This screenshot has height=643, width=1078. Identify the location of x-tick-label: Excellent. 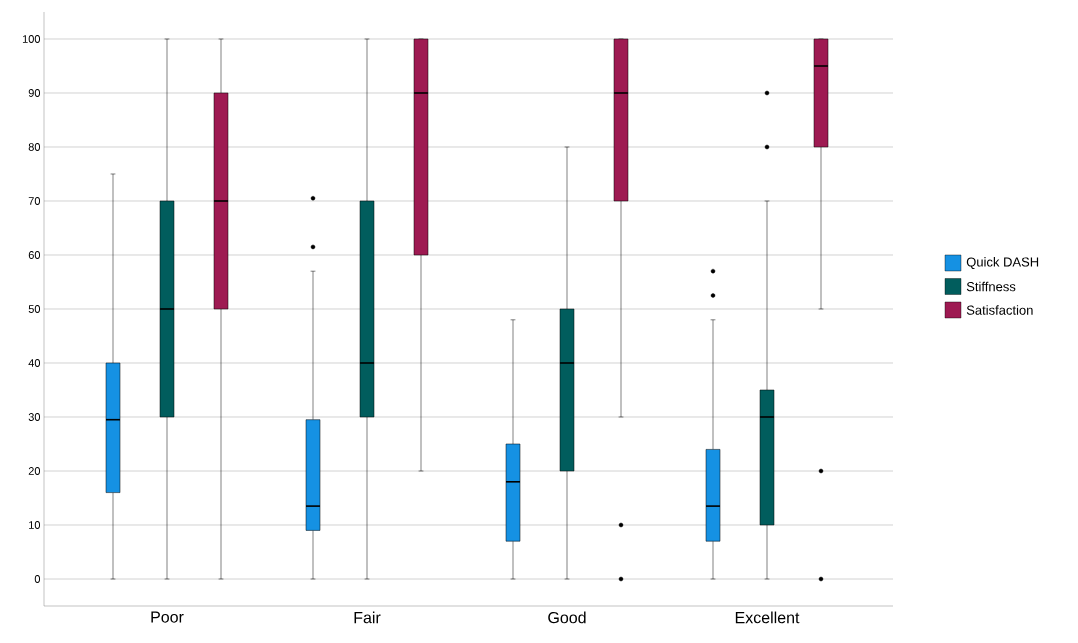
(767, 617).